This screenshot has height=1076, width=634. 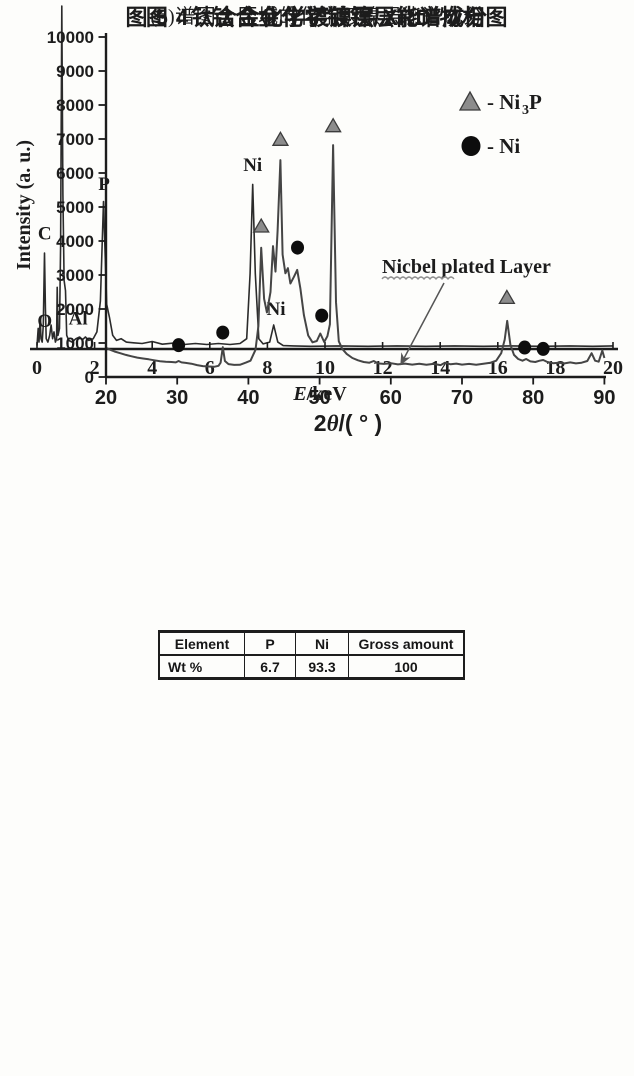 What do you see at coordinates (270, 666) in the screenshot?
I see `cell-wt-p: 6.7` at bounding box center [270, 666].